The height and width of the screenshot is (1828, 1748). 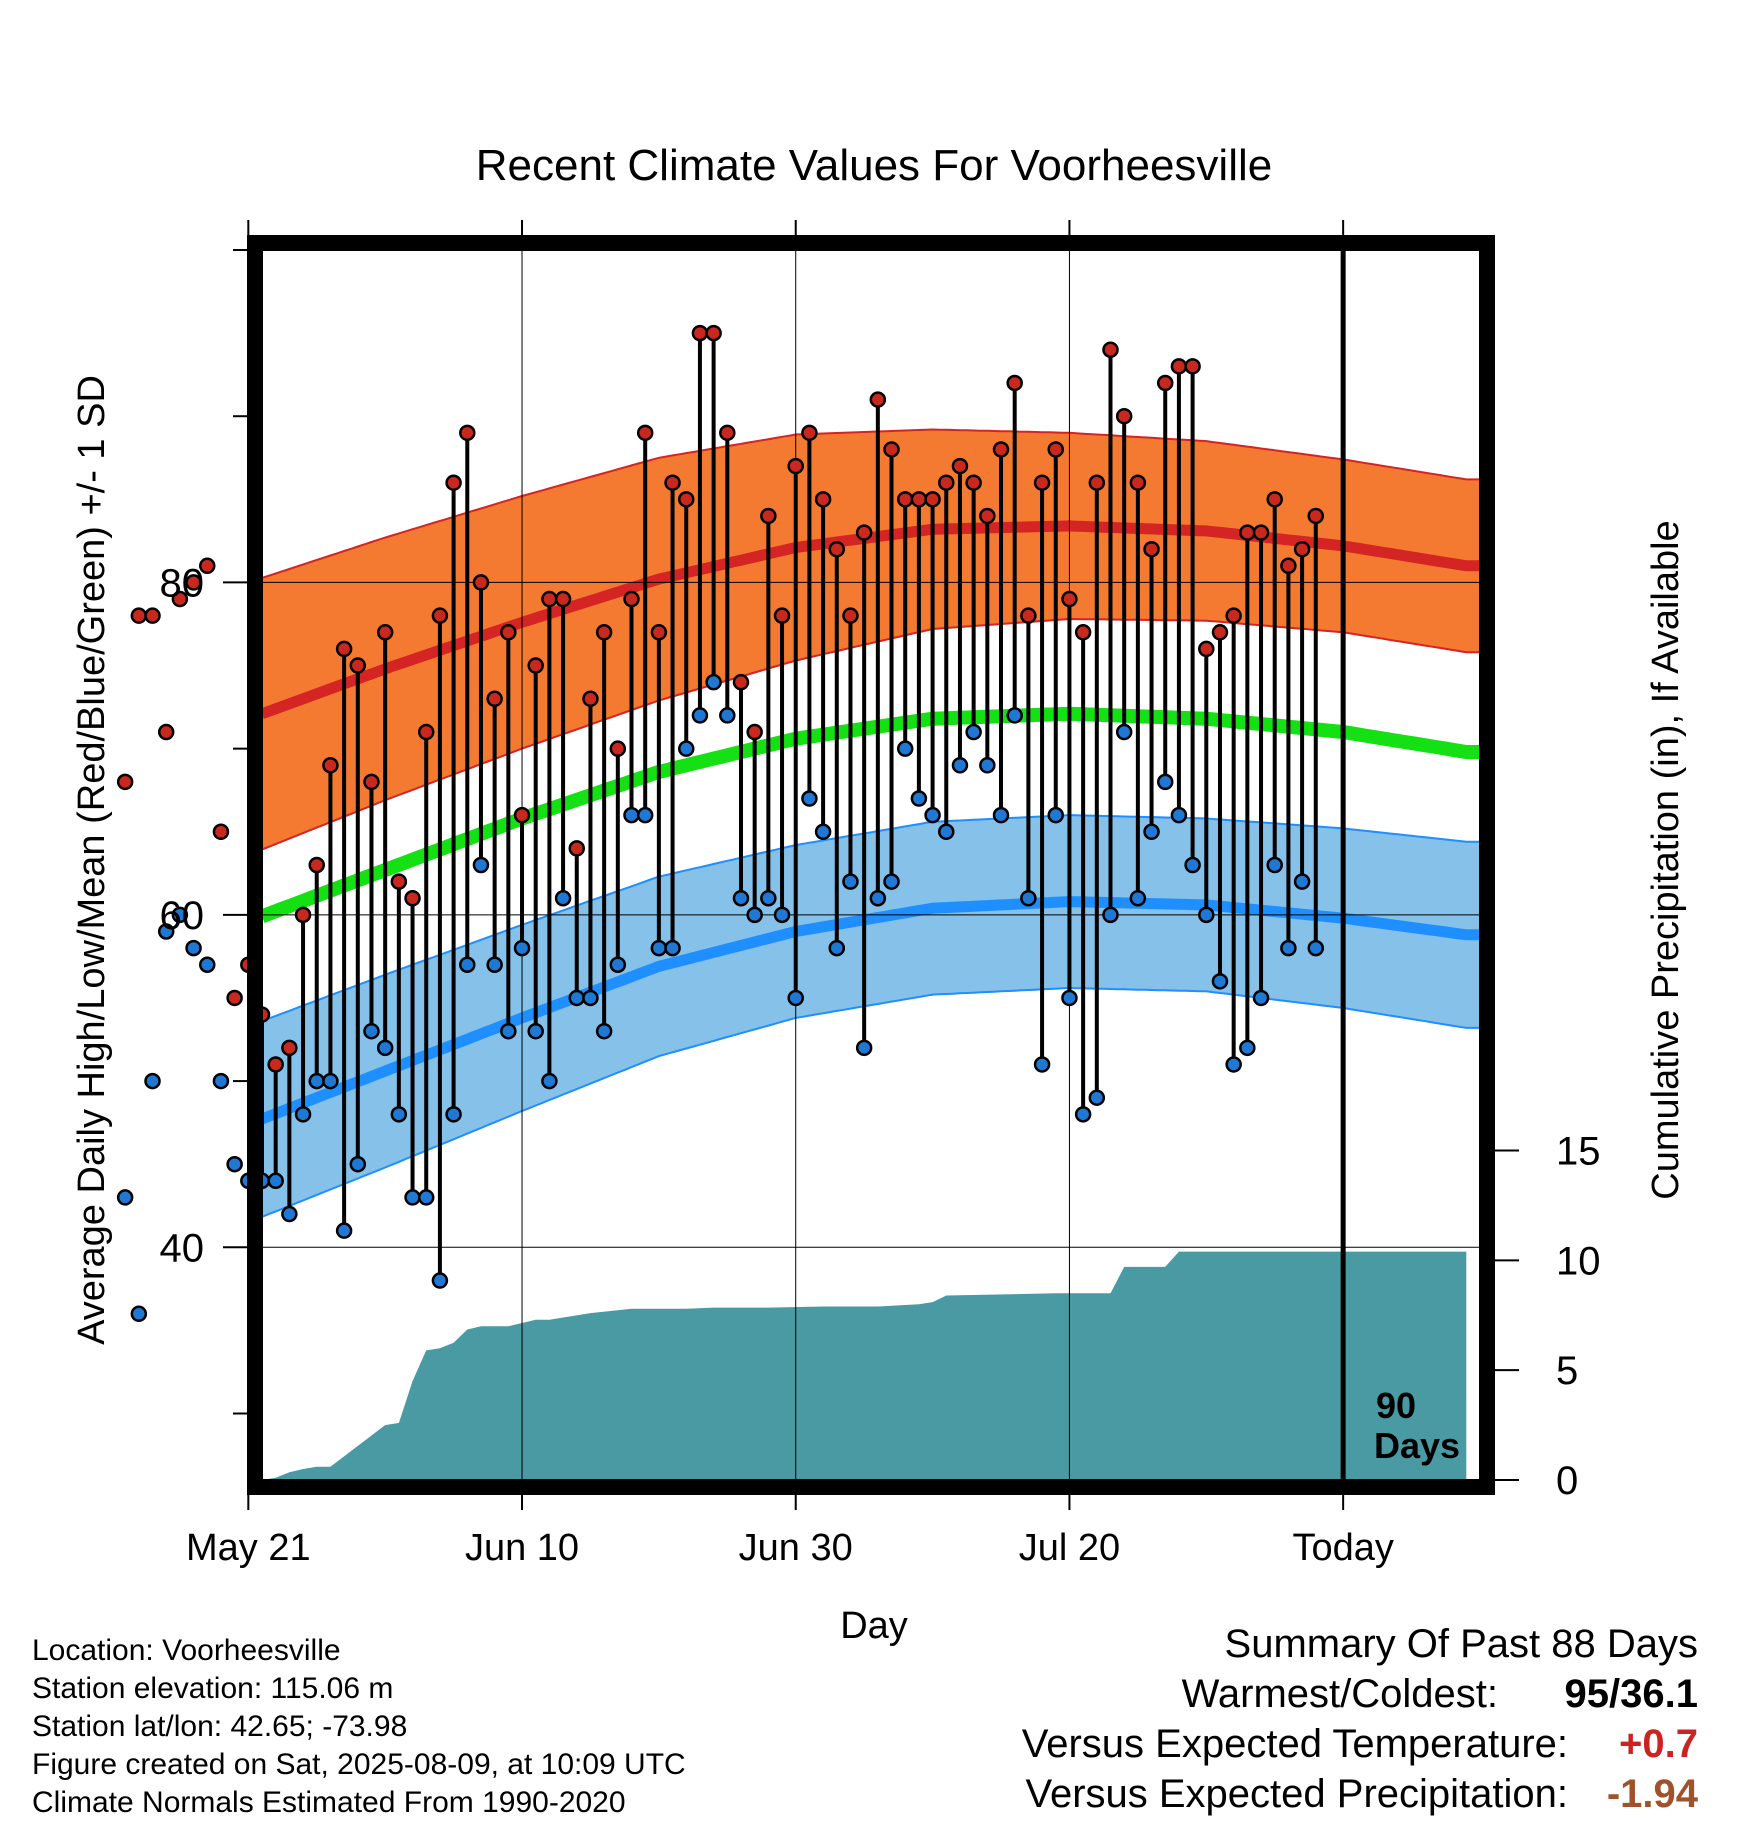 I want to click on x-tick-label: Today, so click(x=1342, y=1548).